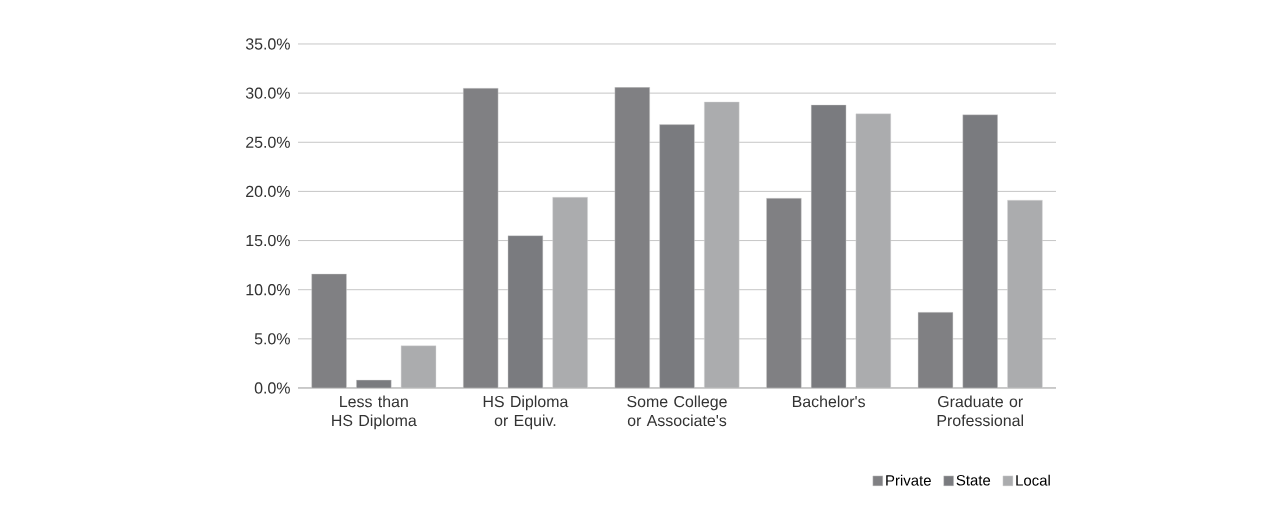  What do you see at coordinates (268, 240) in the screenshot?
I see `y-tick-label: 15.0%` at bounding box center [268, 240].